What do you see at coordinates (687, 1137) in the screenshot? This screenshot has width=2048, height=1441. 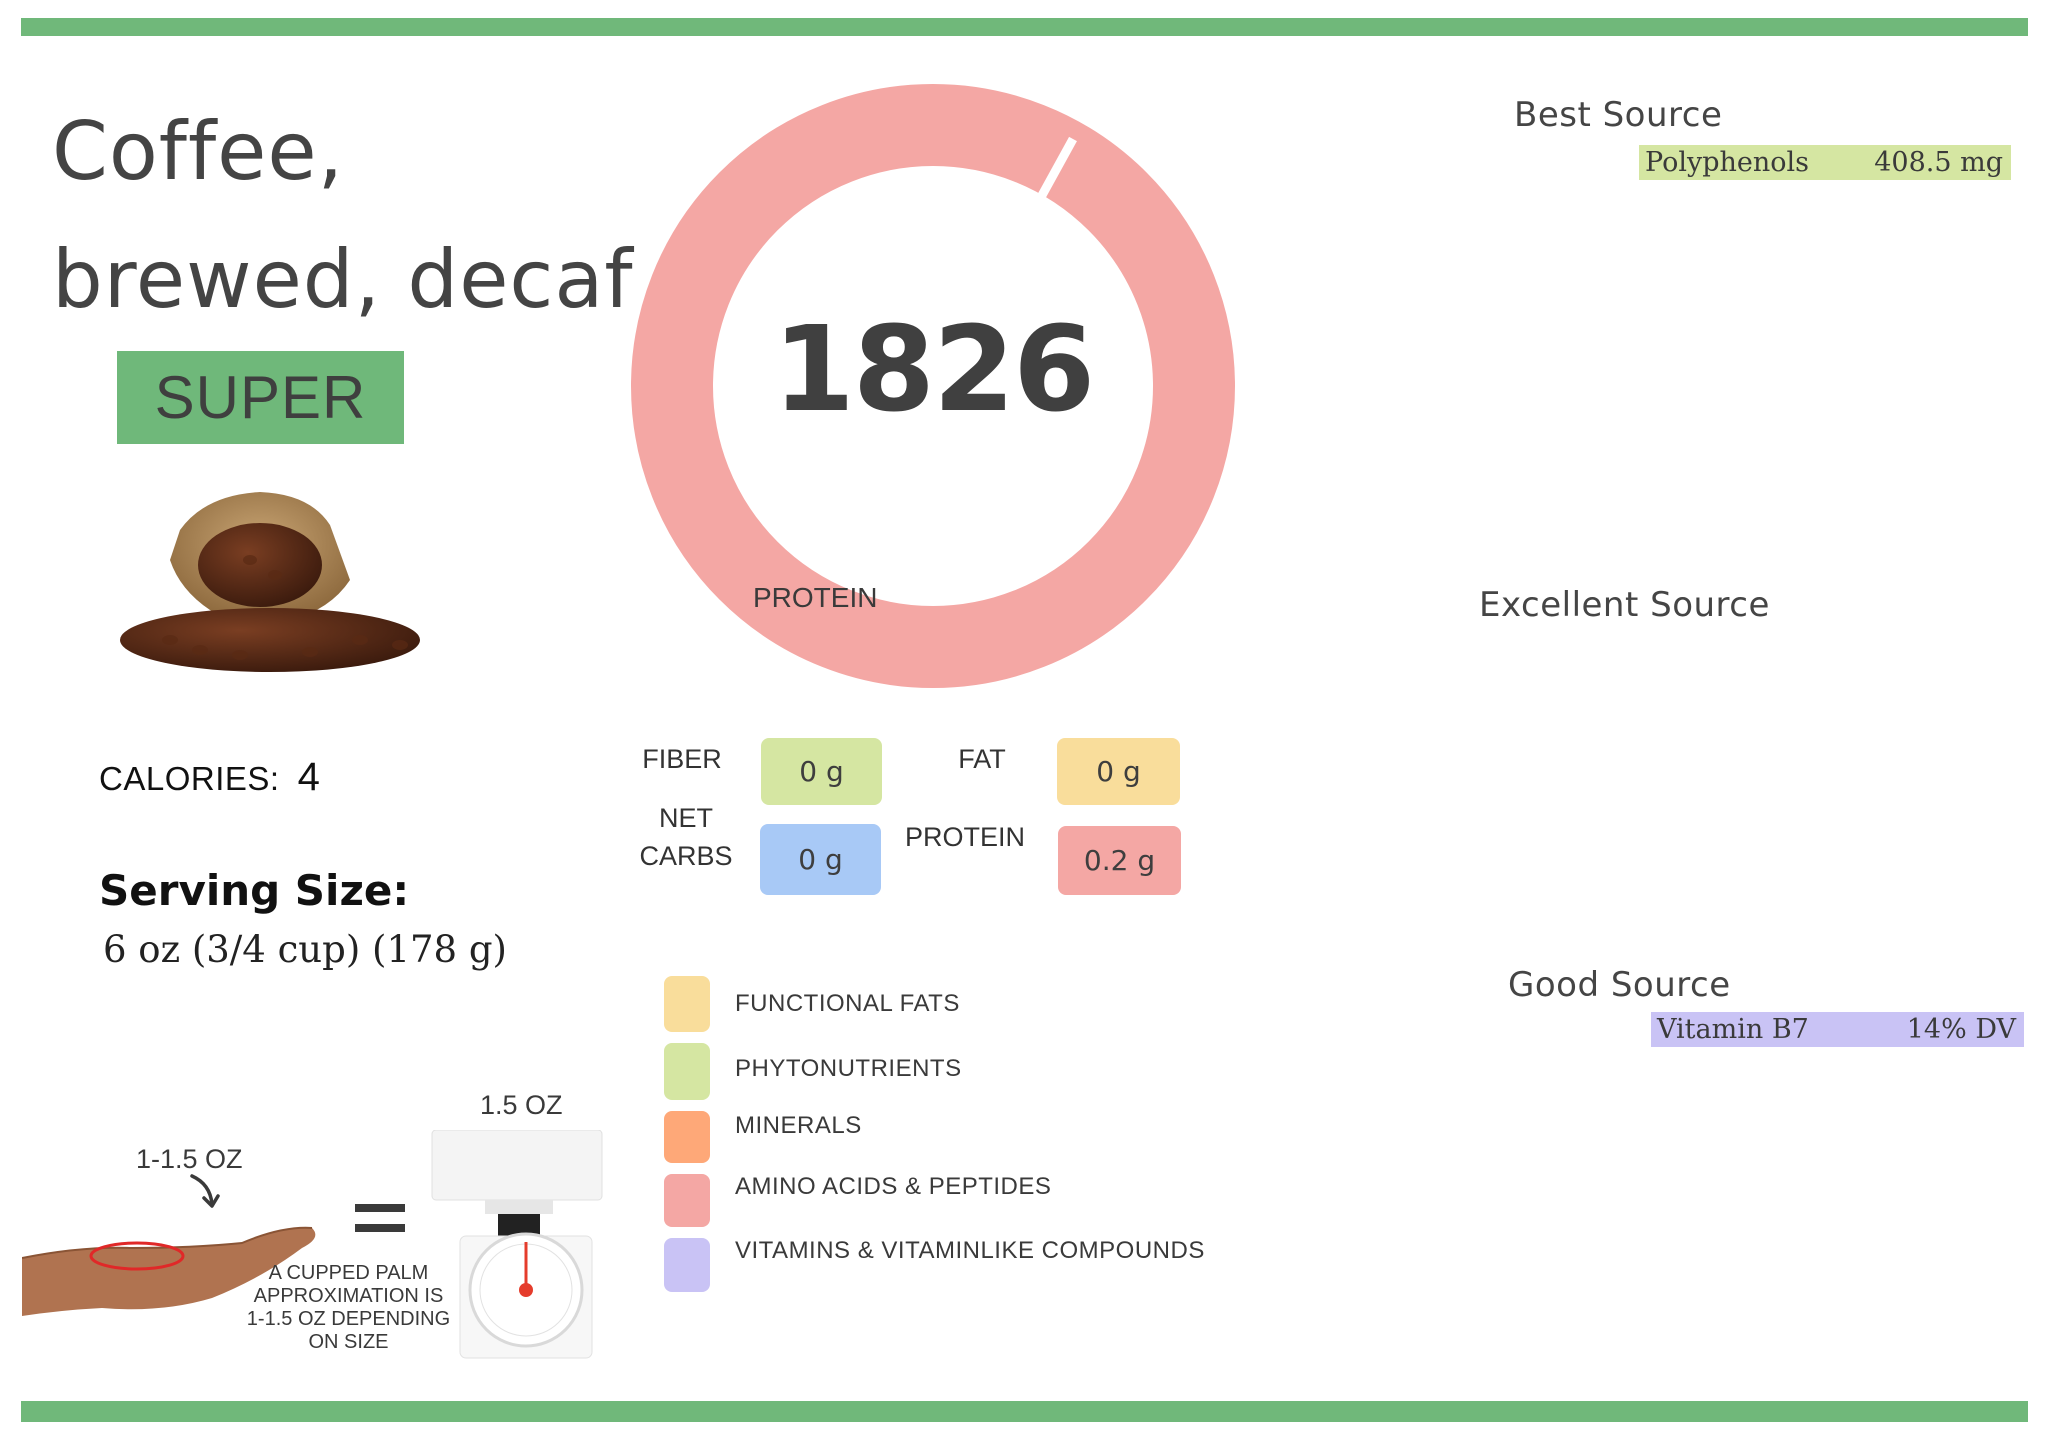 I see `legend-swatch-minerals` at bounding box center [687, 1137].